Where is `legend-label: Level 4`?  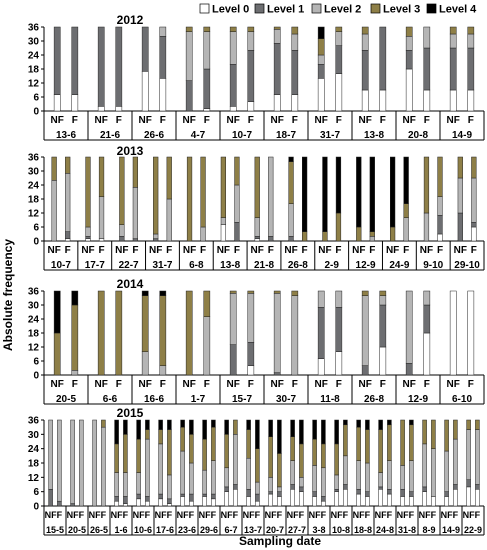 legend-label: Level 4 is located at coordinates (458, 10).